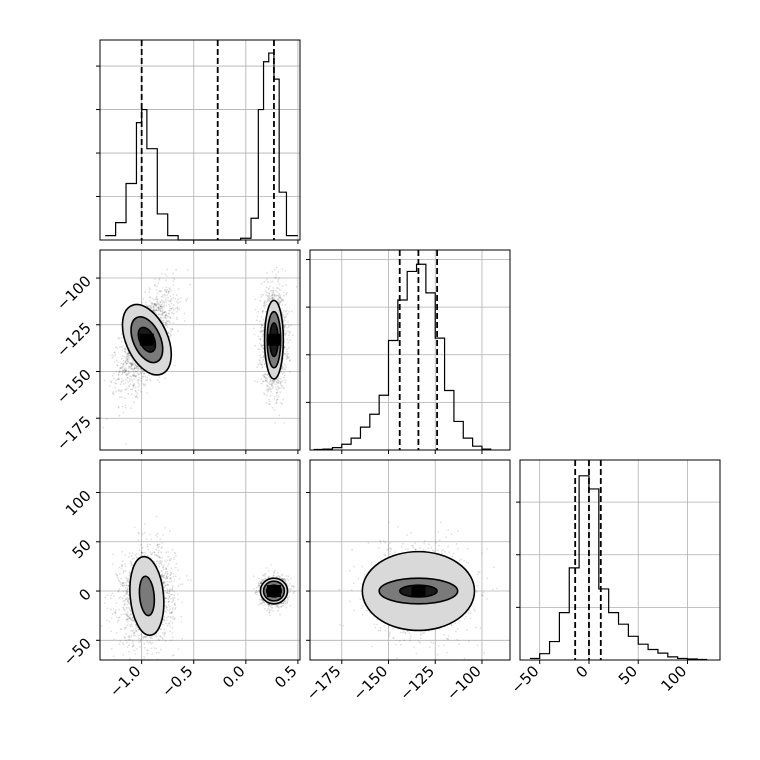 This screenshot has width=760, height=760. What do you see at coordinates (201, 146) in the screenshot?
I see `histogram-step` at bounding box center [201, 146].